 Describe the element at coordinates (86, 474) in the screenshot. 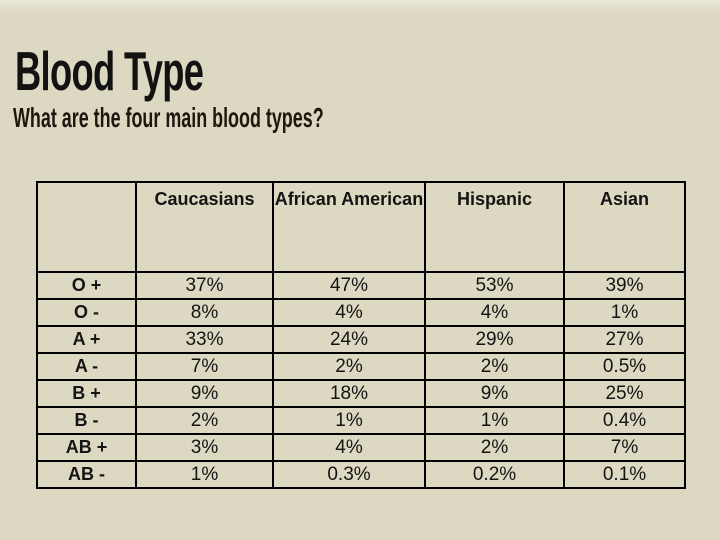

I see `row-label-ab-neg: AB -` at that location.